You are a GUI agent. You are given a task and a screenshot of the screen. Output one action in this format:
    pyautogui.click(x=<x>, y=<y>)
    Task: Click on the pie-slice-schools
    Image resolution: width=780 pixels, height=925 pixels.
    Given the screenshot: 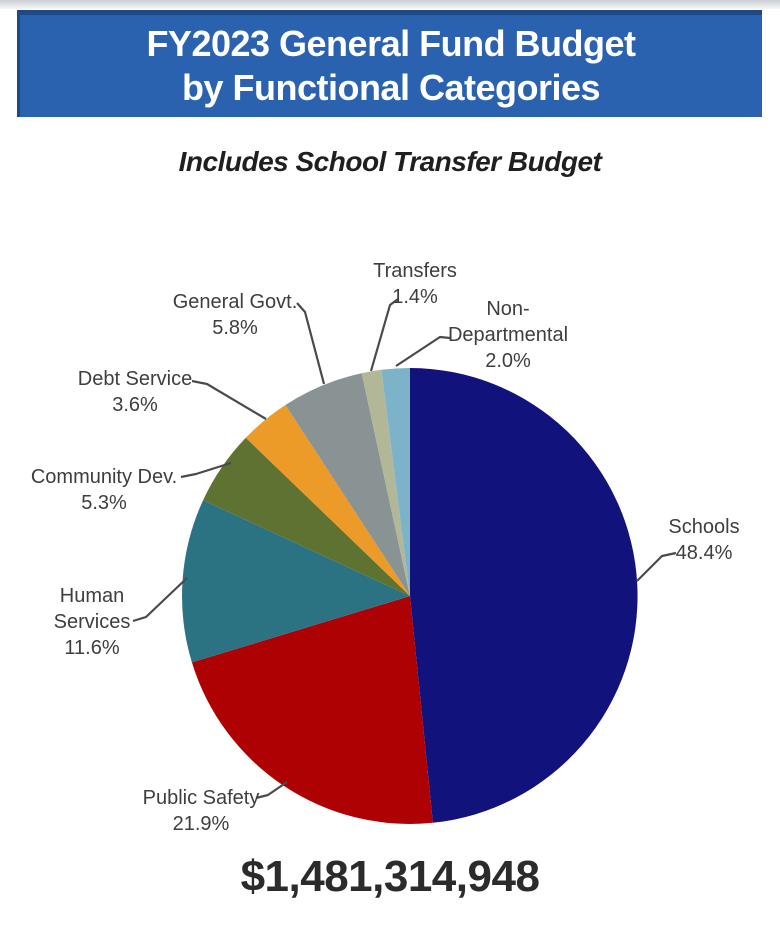 What is the action you would take?
    pyautogui.click(x=524, y=595)
    